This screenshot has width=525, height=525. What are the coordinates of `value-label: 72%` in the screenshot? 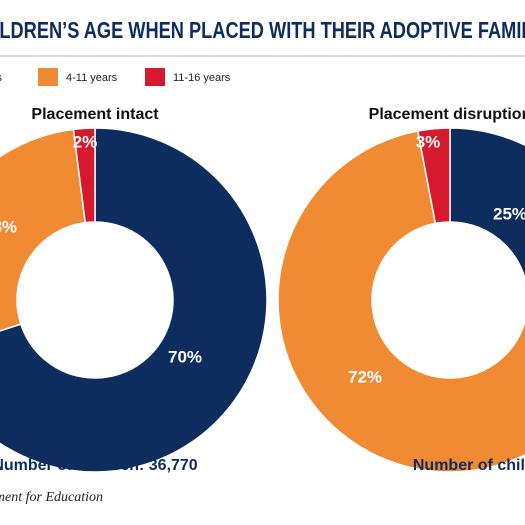 It's located at (365, 376).